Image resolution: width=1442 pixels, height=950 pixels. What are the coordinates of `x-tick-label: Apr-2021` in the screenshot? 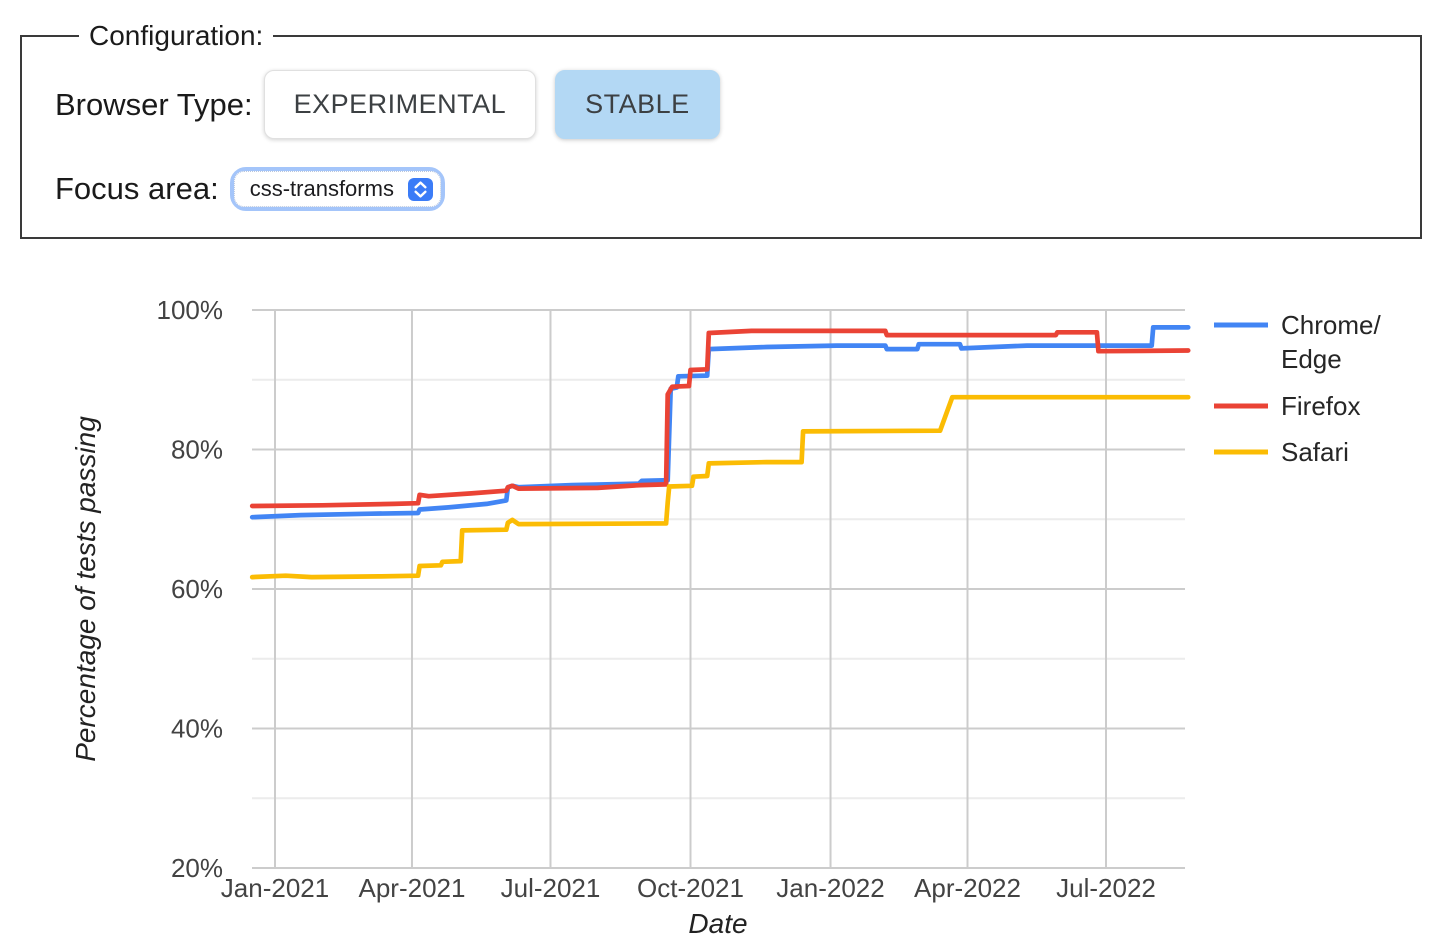 It's located at (411, 888).